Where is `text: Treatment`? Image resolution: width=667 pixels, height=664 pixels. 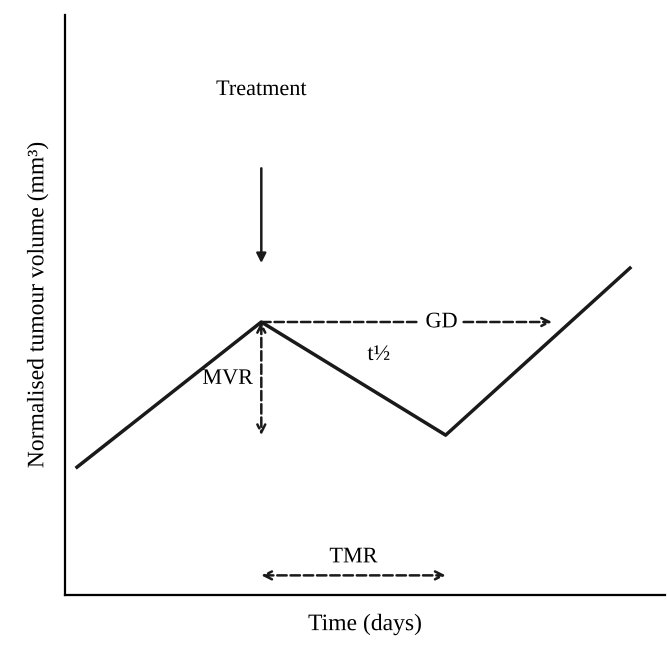
text: Treatment is located at coordinates (261, 88).